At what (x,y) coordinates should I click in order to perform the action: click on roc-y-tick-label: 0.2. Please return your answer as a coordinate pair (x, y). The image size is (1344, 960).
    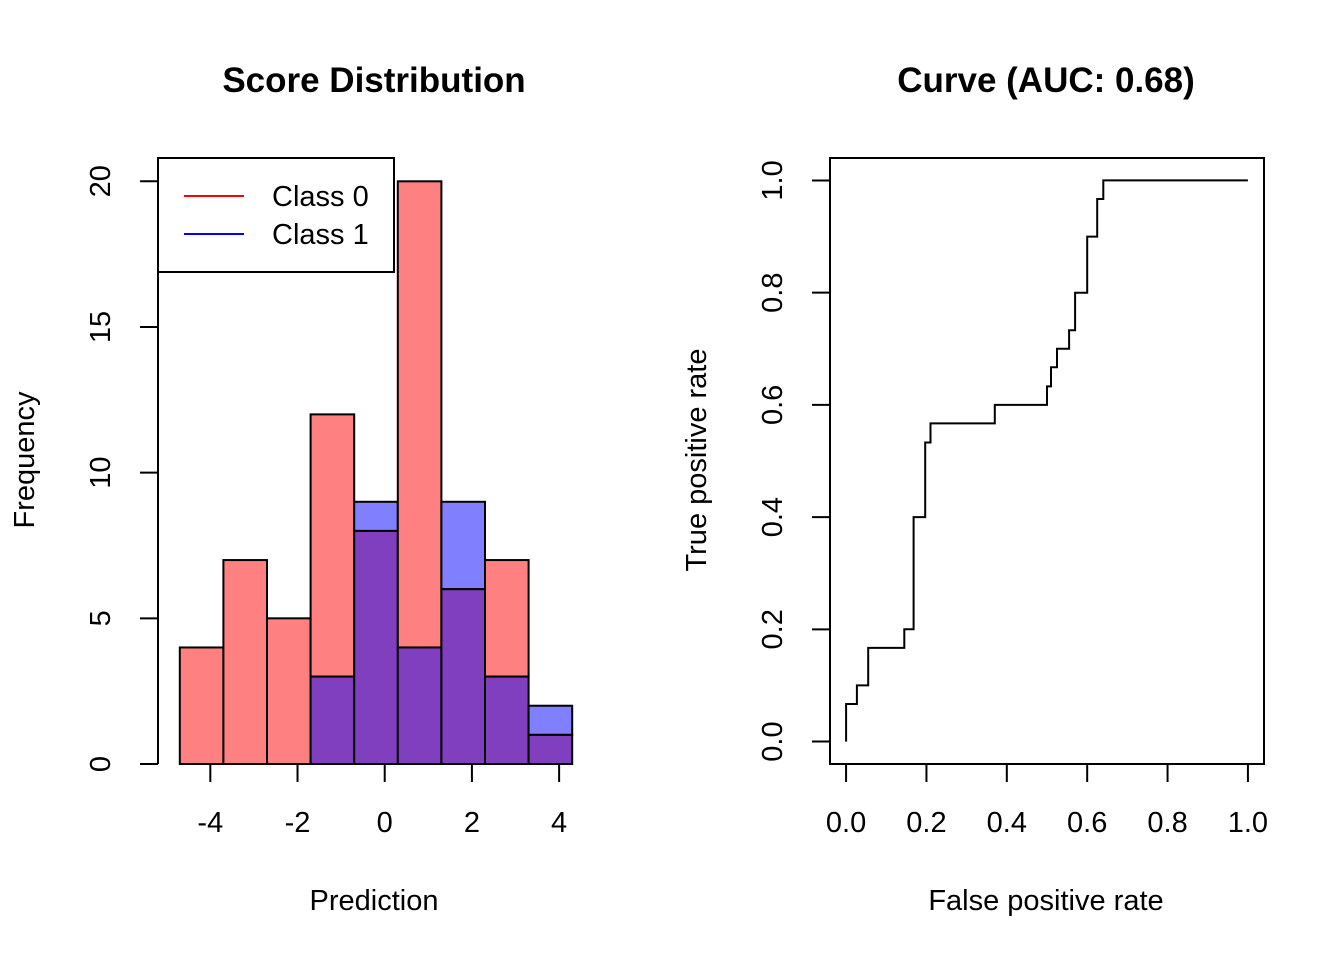
    Looking at the image, I should click on (773, 629).